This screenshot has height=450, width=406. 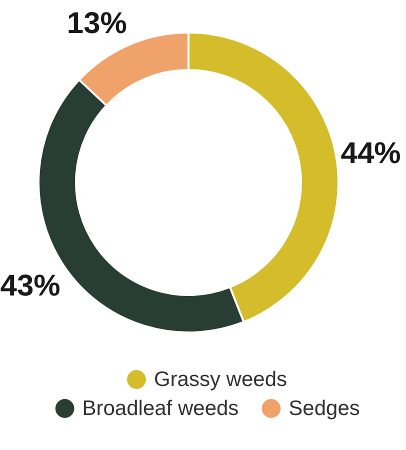 I want to click on data-label: 13%, so click(x=96, y=23).